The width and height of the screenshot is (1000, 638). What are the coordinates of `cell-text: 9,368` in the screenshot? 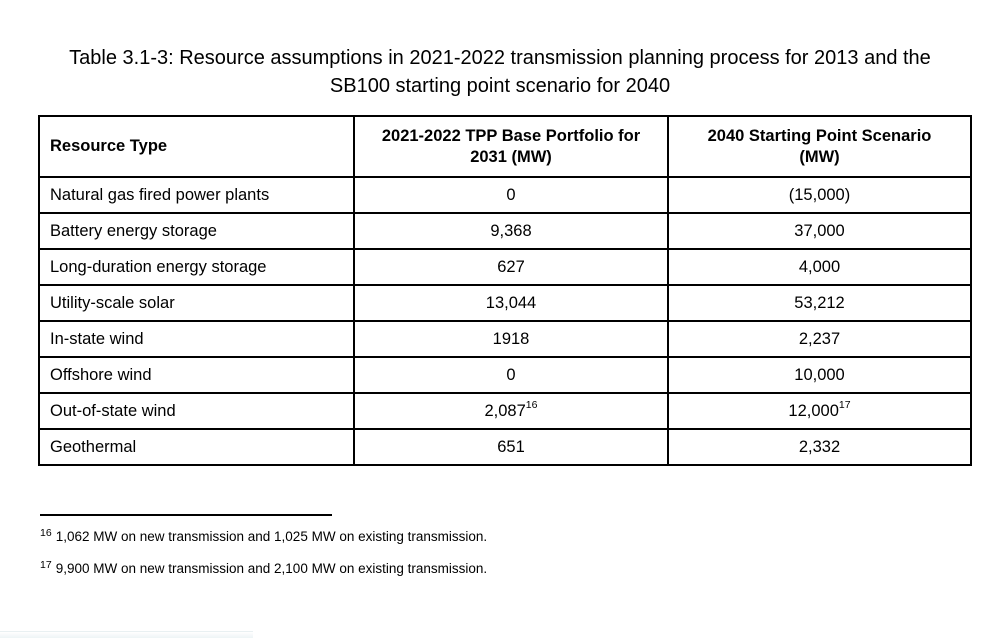 It's located at (511, 230).